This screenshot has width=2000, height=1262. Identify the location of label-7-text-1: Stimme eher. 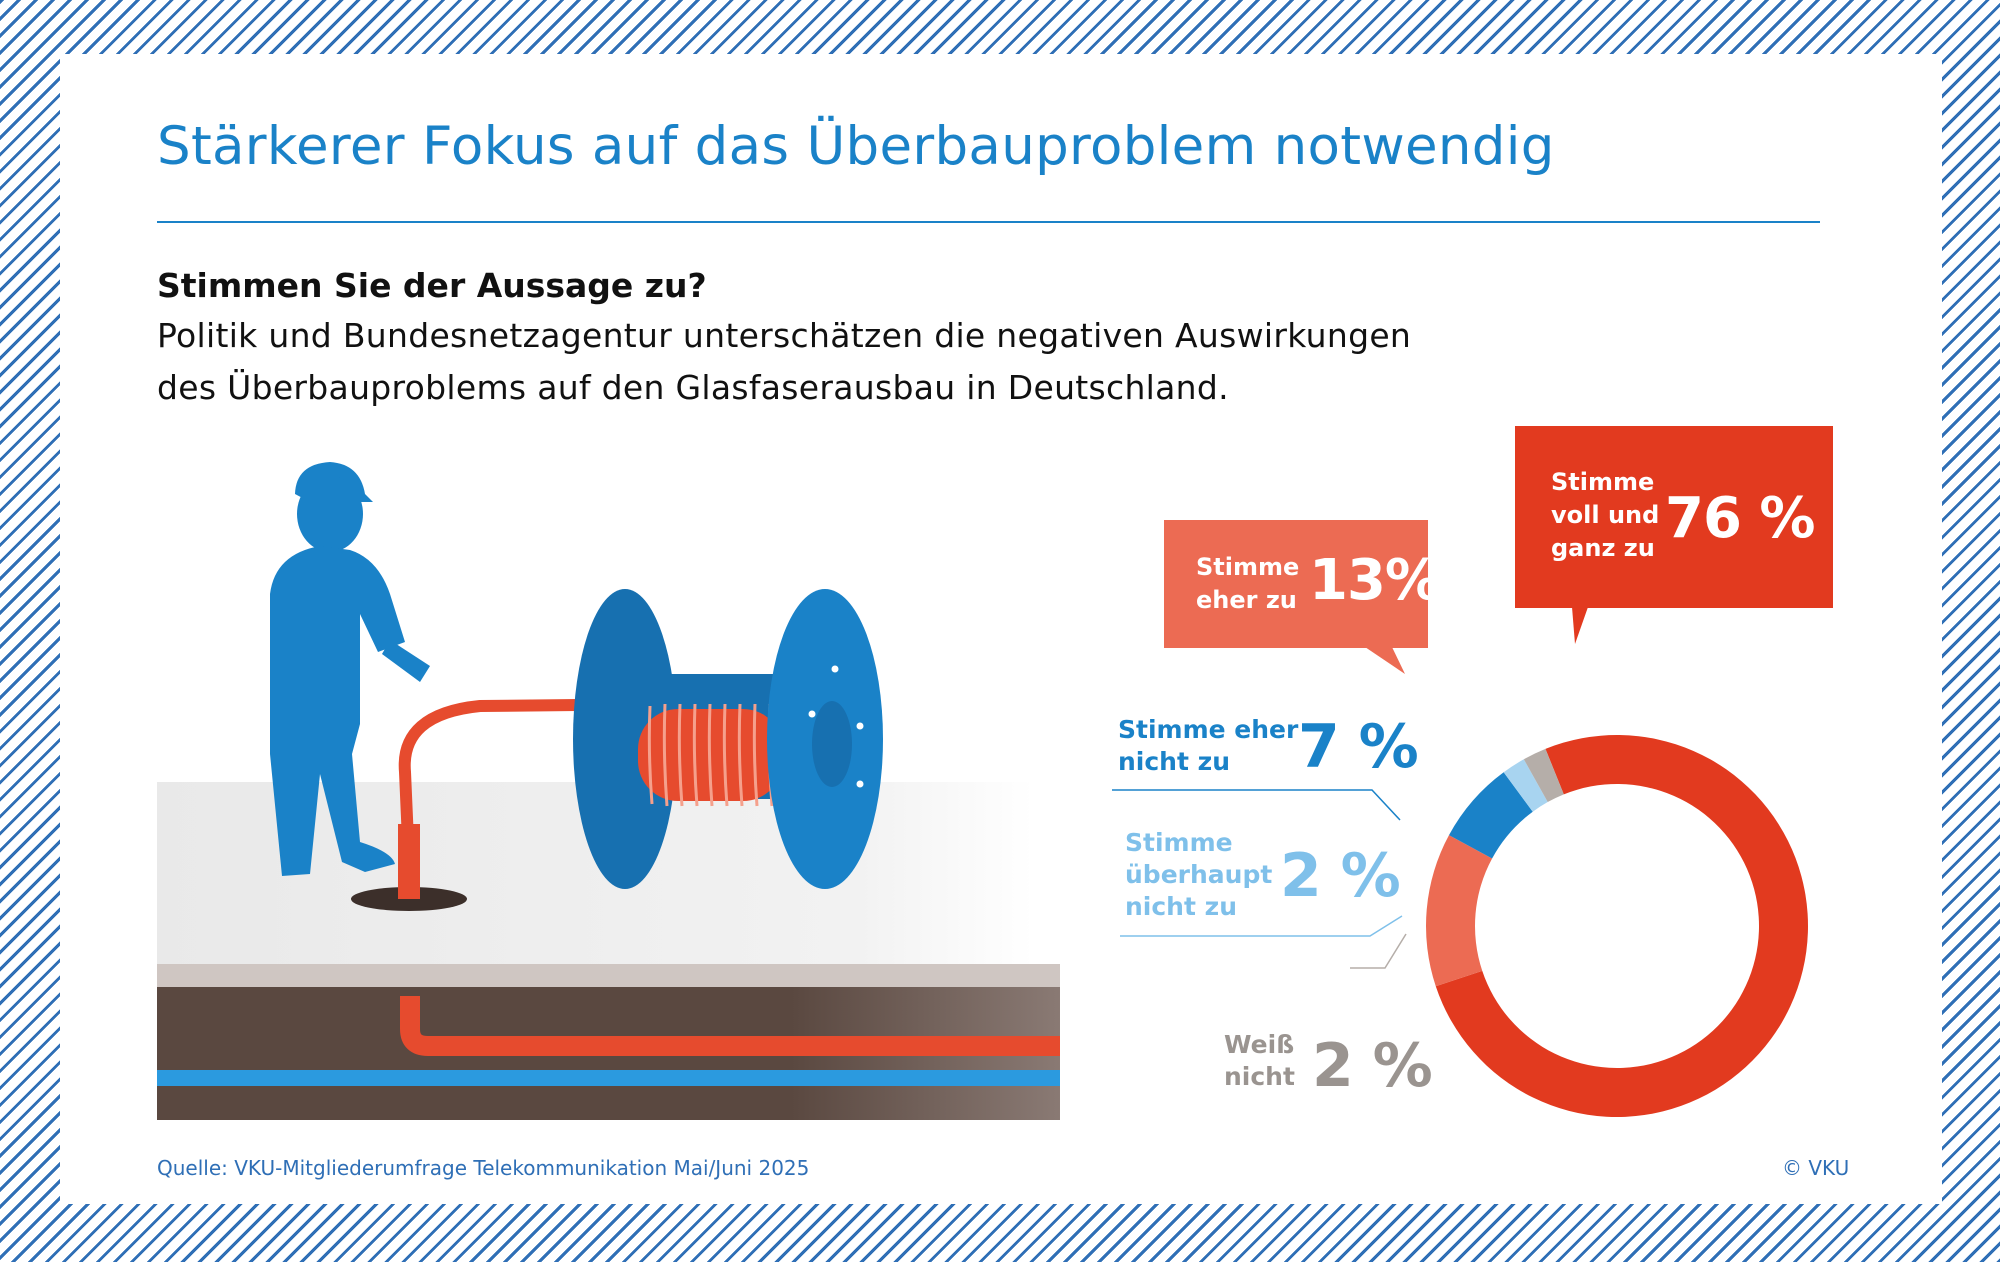
(1208, 729).